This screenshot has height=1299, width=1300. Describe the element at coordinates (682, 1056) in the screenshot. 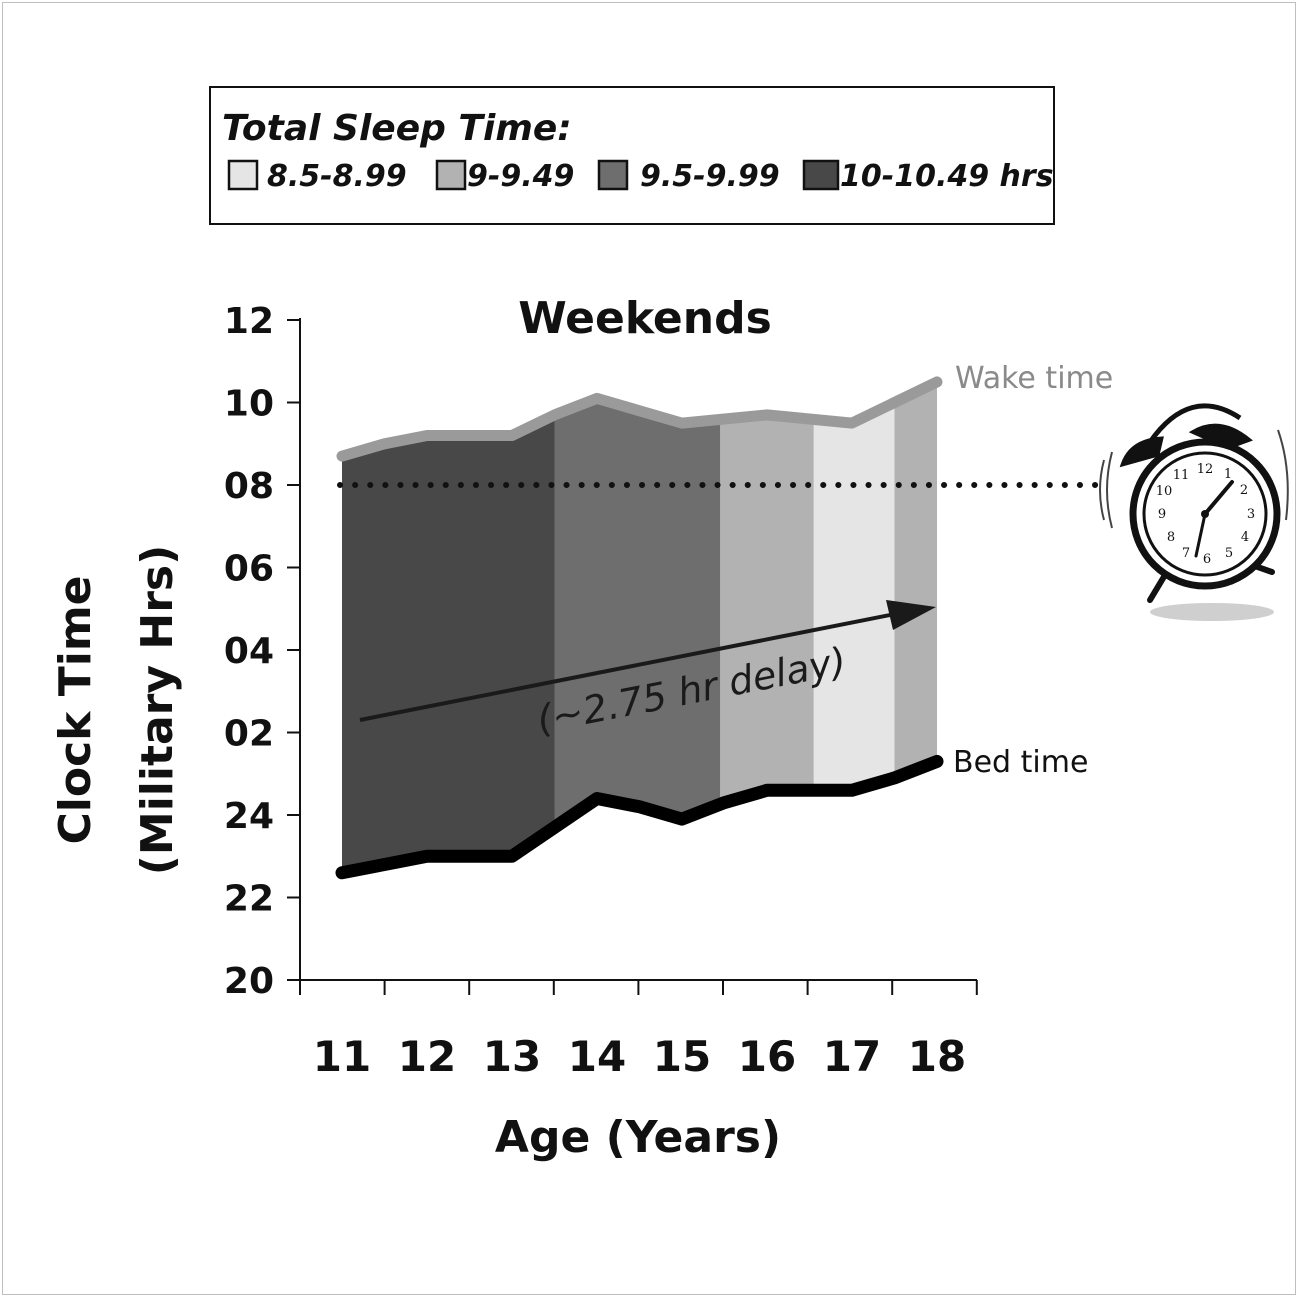

I see `x-tick-label: 15` at that location.